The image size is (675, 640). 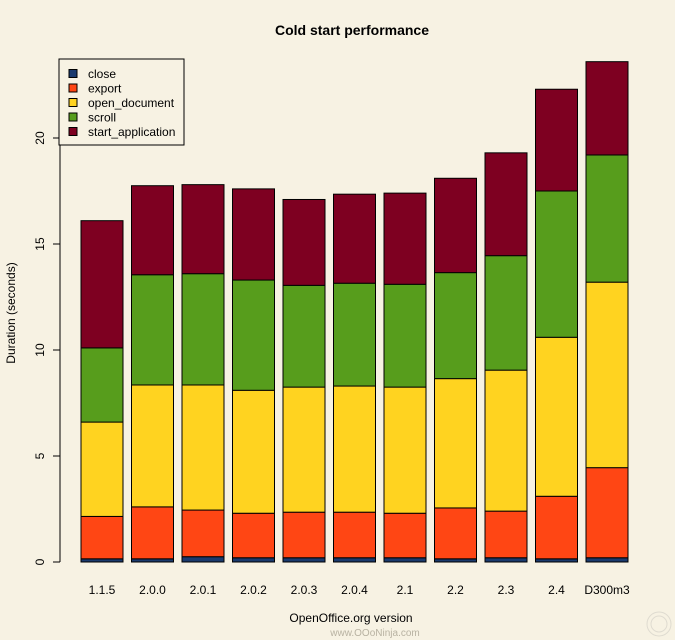 I want to click on y-tick-label: 5, so click(x=40, y=455).